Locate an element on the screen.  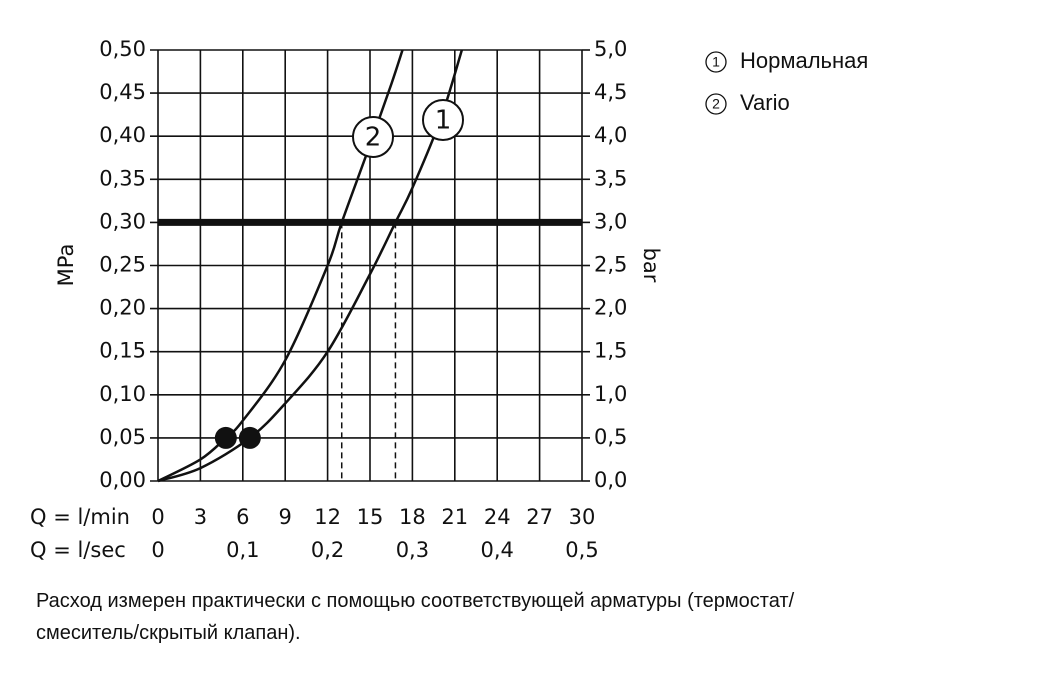
legend-label: Vario is located at coordinates (765, 102).